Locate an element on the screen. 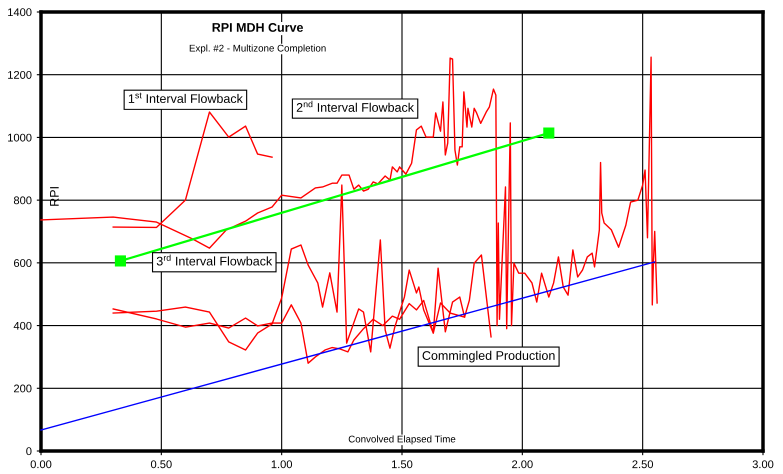 This screenshot has width=783, height=474. x-tick-label: 3.00 is located at coordinates (763, 464).